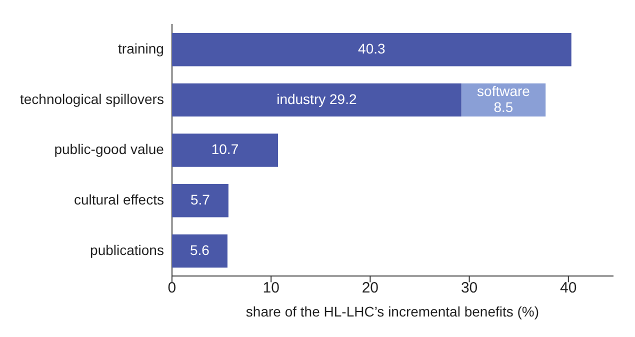 This screenshot has height=337, width=635. What do you see at coordinates (393, 311) in the screenshot?
I see `x-axis-title: share of the HL-LHC’s incremental benefits (%)` at bounding box center [393, 311].